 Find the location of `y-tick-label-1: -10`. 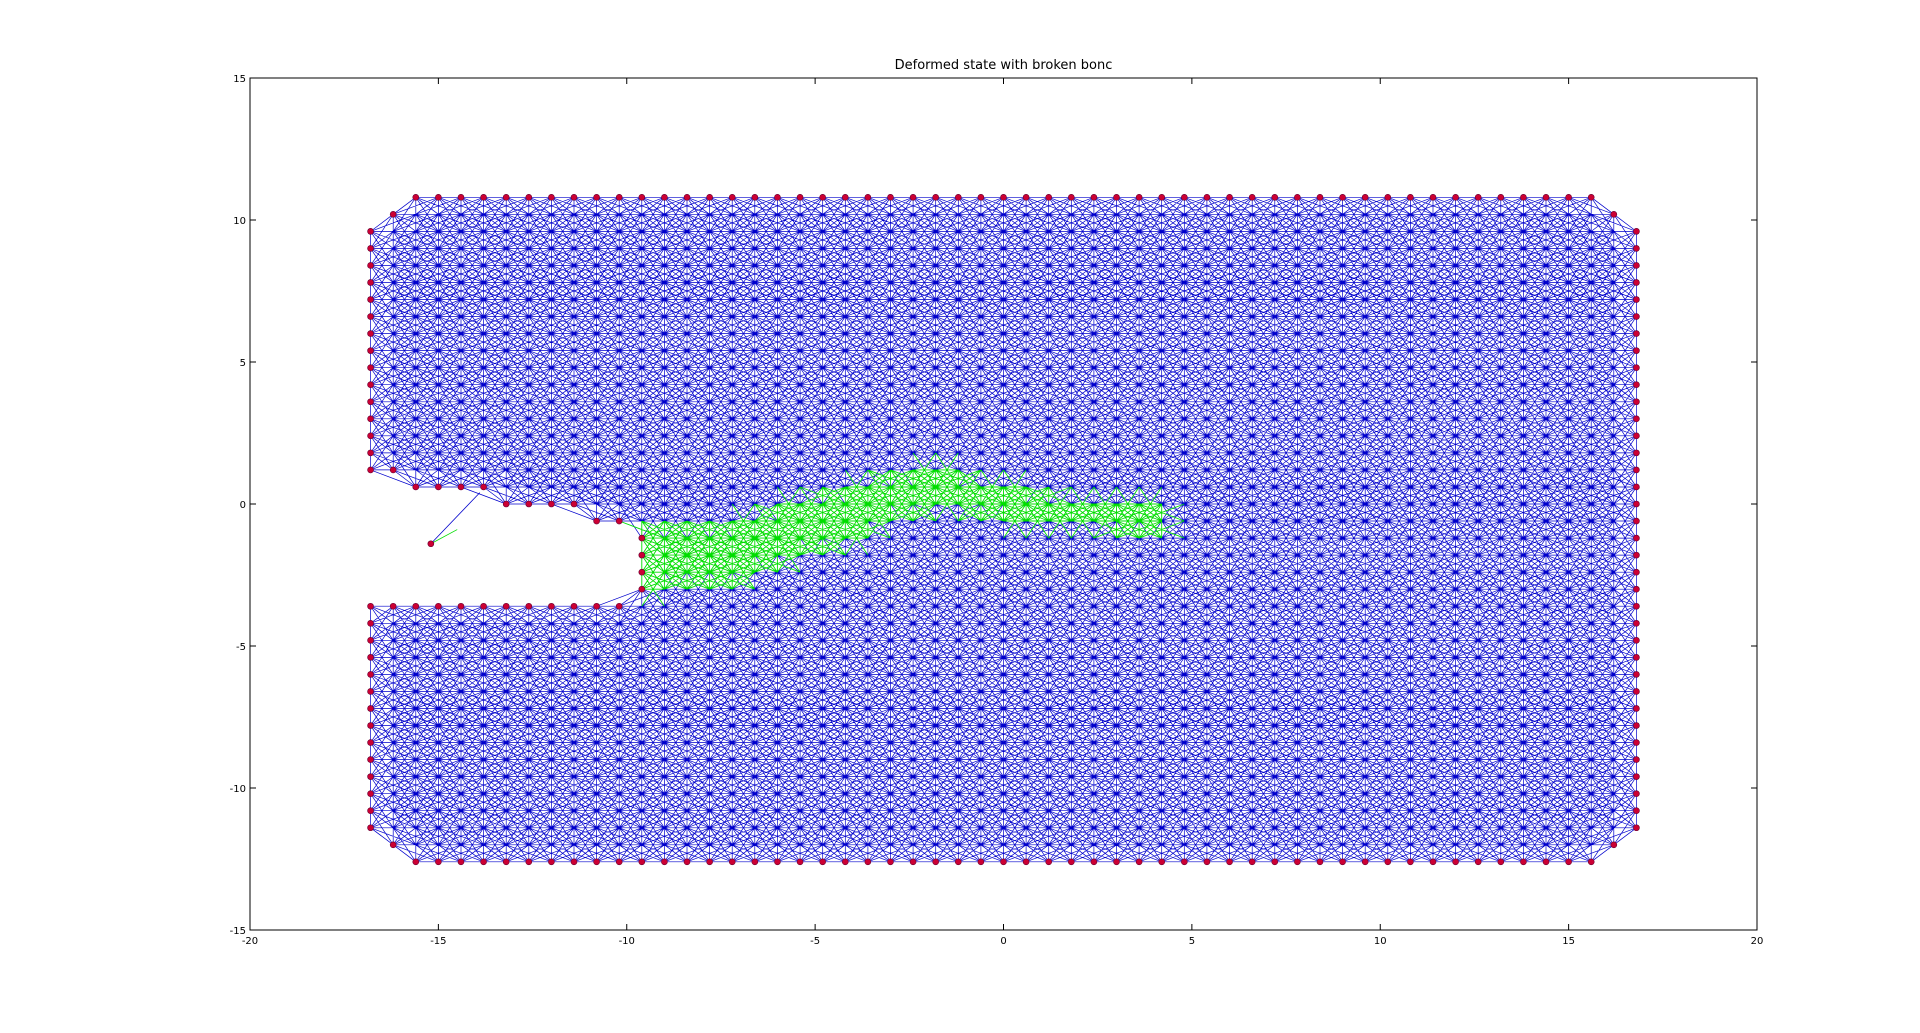

y-tick-label-1: -10 is located at coordinates (238, 789).